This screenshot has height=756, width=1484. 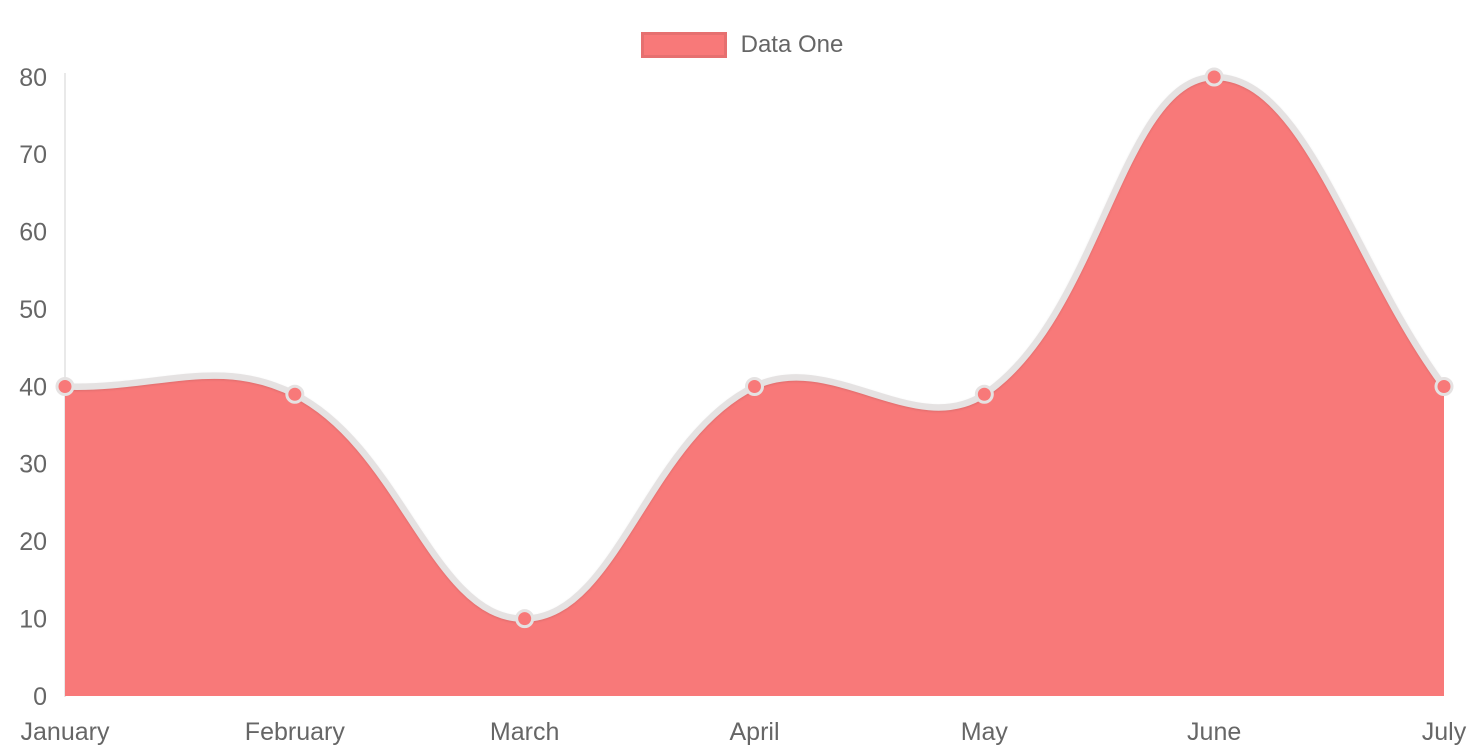 I want to click on data-point-january, so click(x=65, y=386).